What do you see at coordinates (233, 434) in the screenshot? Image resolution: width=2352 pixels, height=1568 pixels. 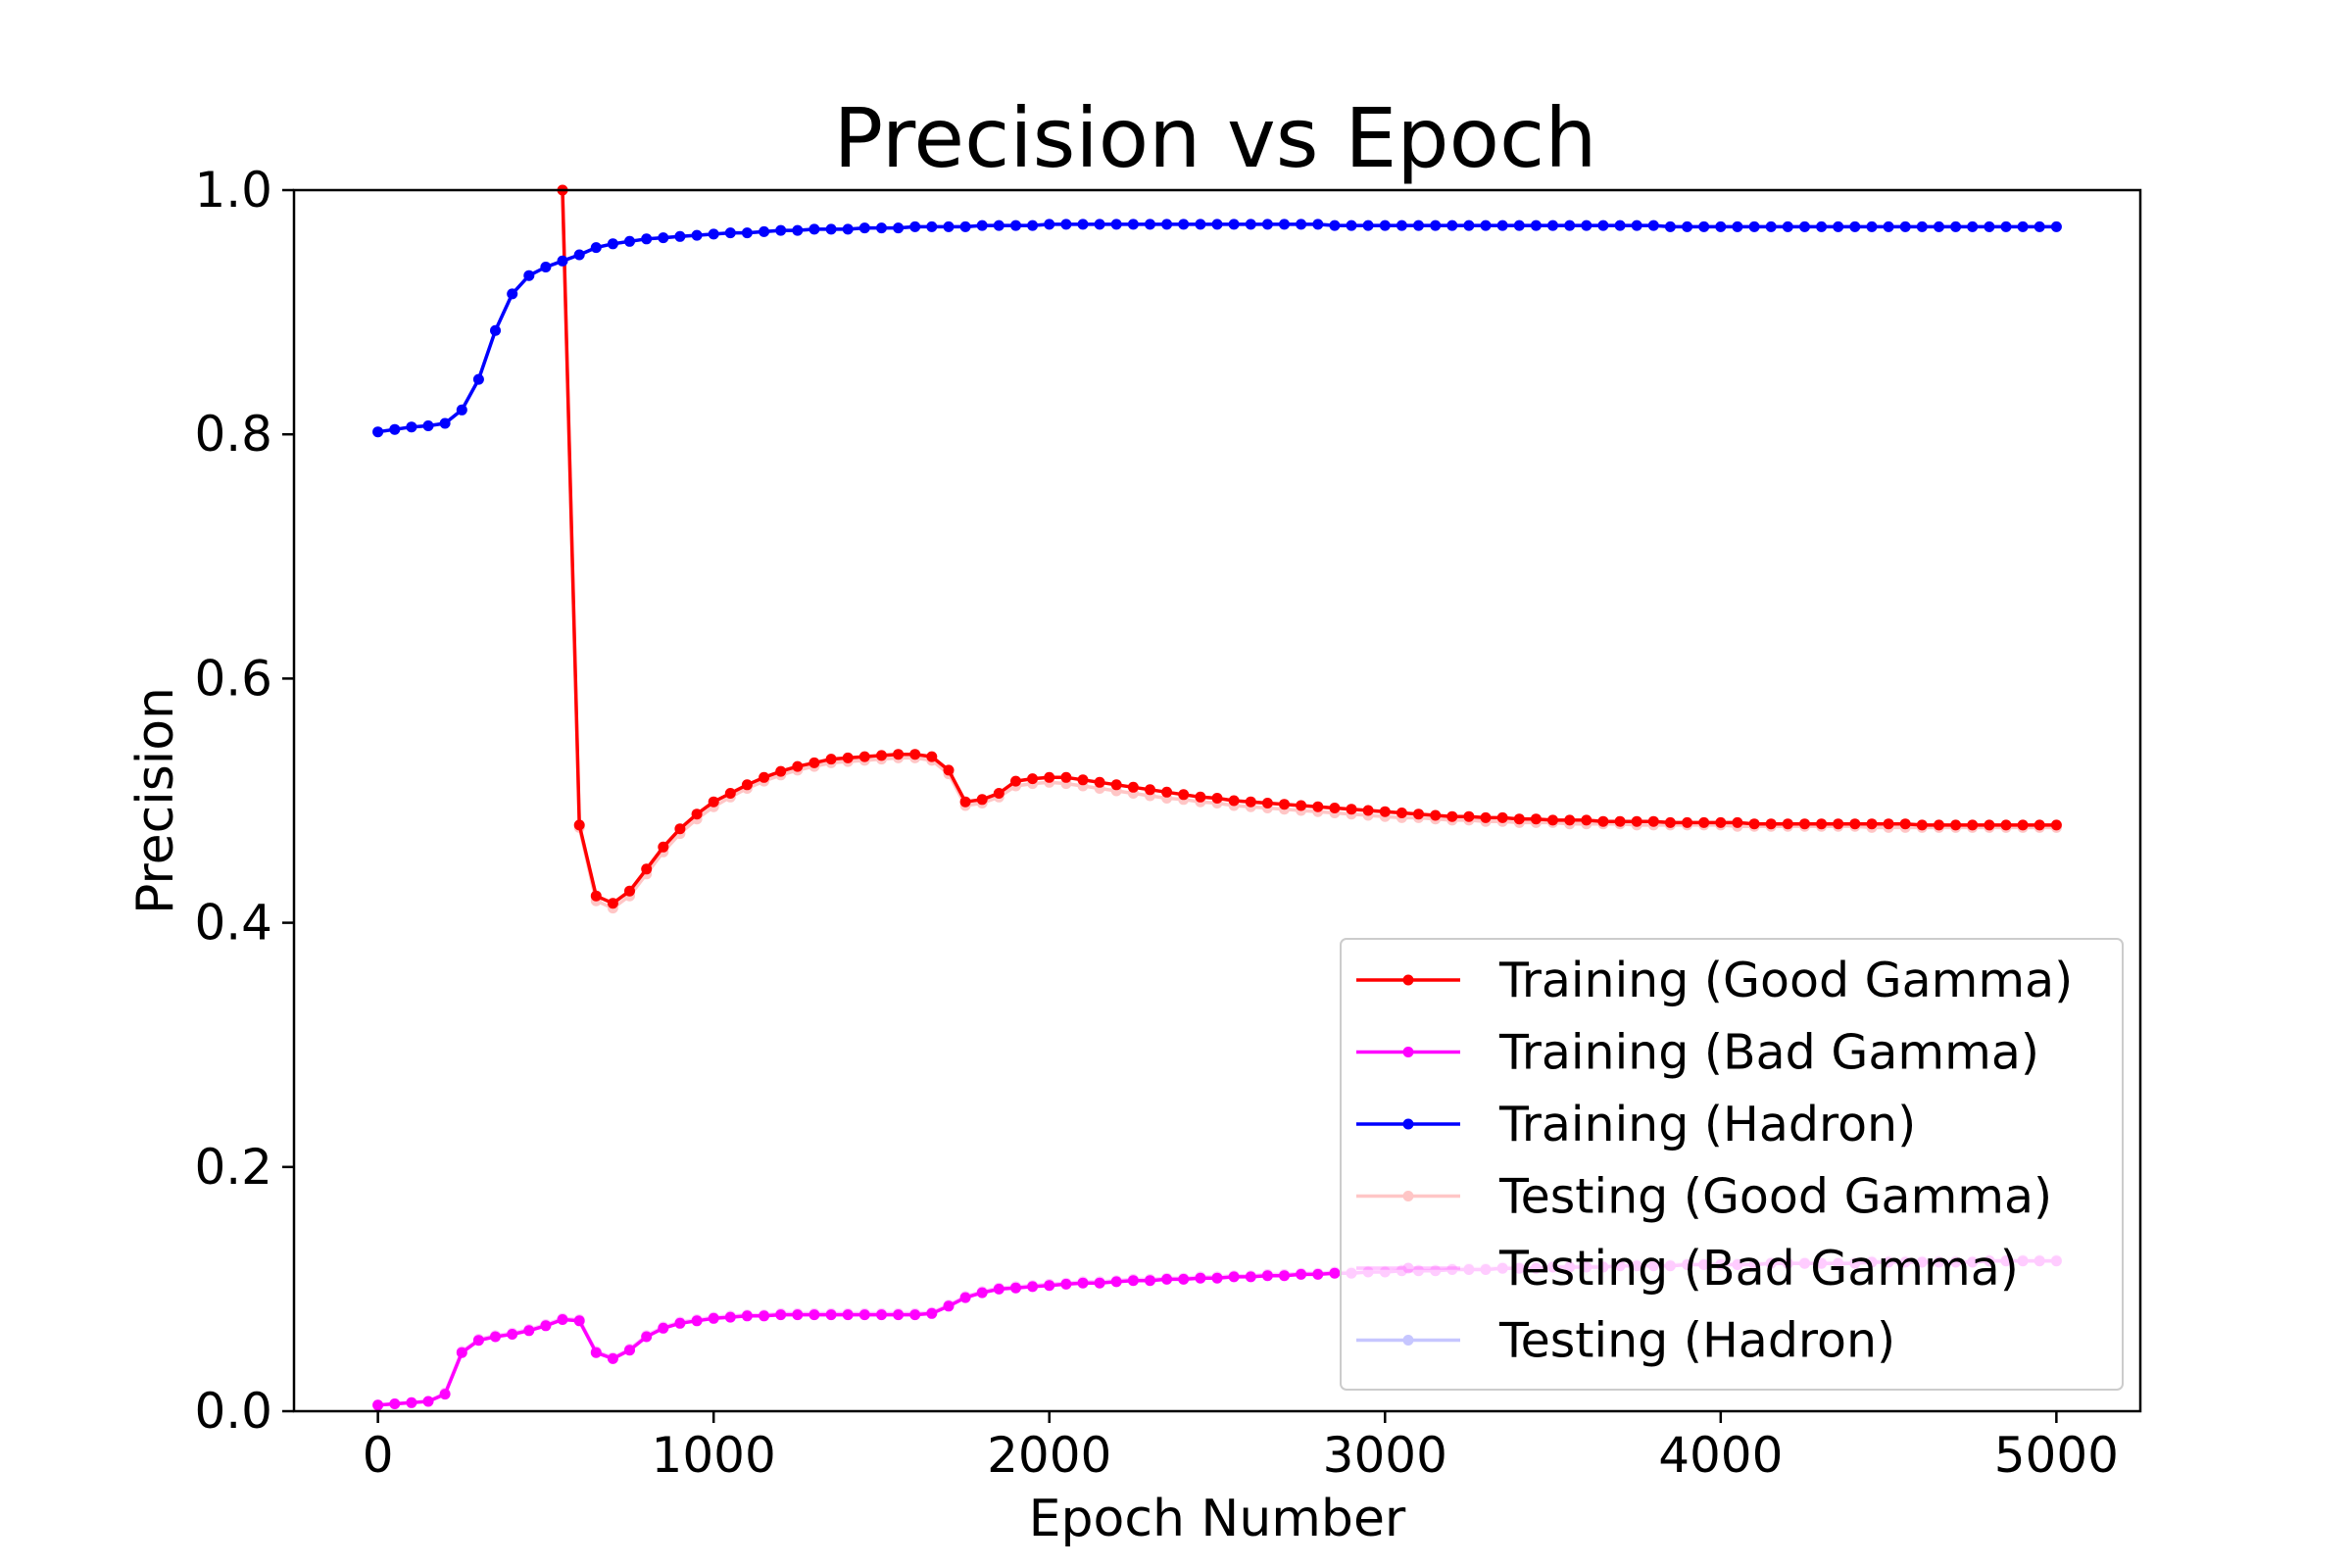 I see `y-tick-label: 0.8` at bounding box center [233, 434].